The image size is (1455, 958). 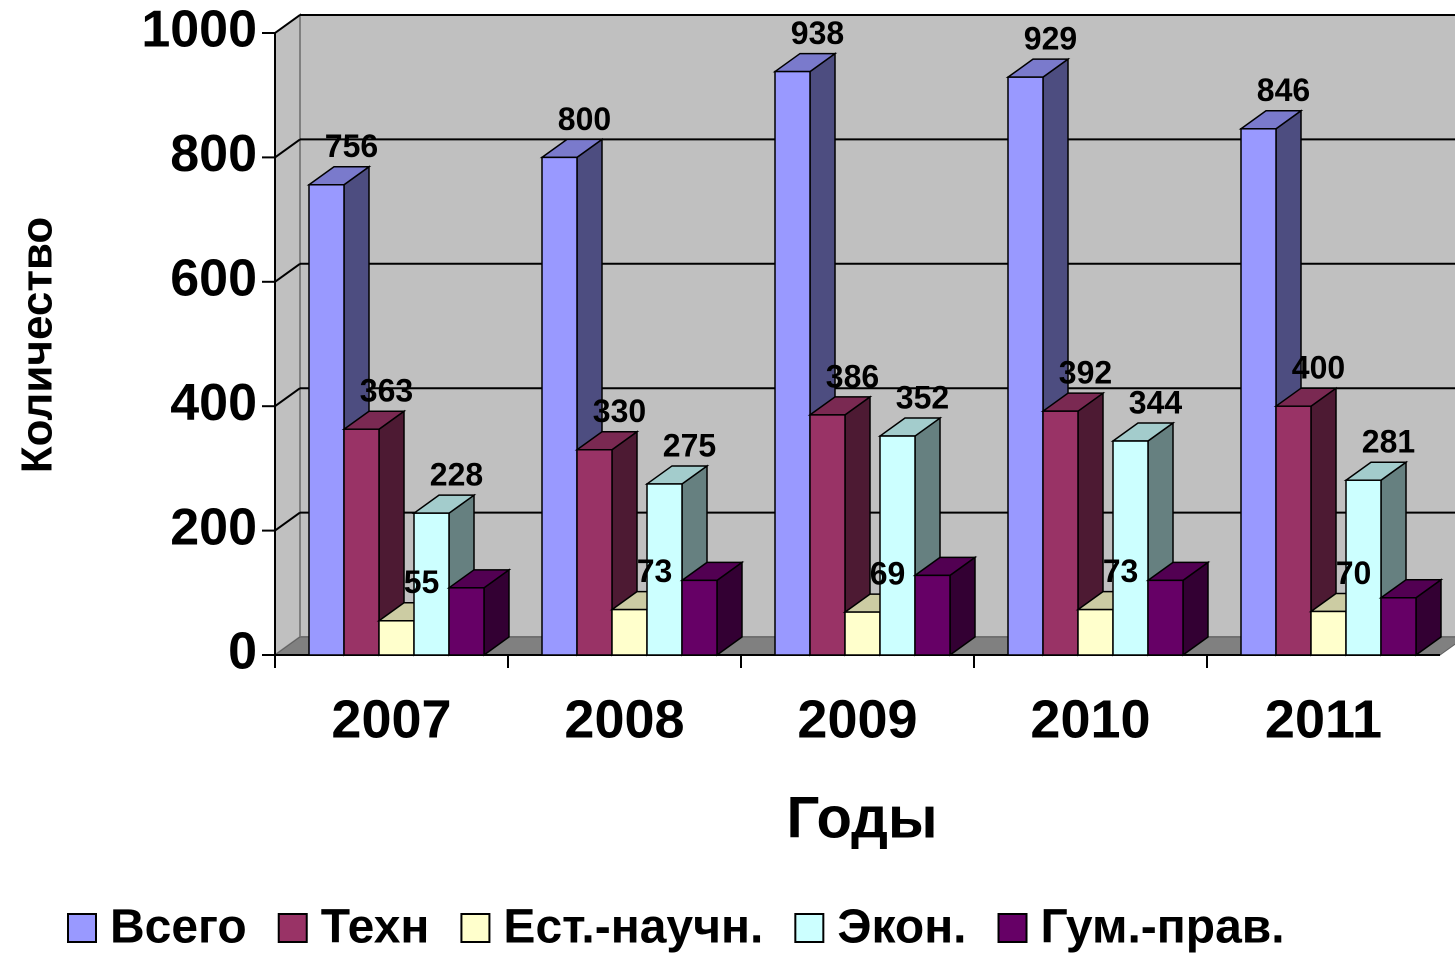 What do you see at coordinates (1090, 719) in the screenshot?
I see `x-tick-label: 2010` at bounding box center [1090, 719].